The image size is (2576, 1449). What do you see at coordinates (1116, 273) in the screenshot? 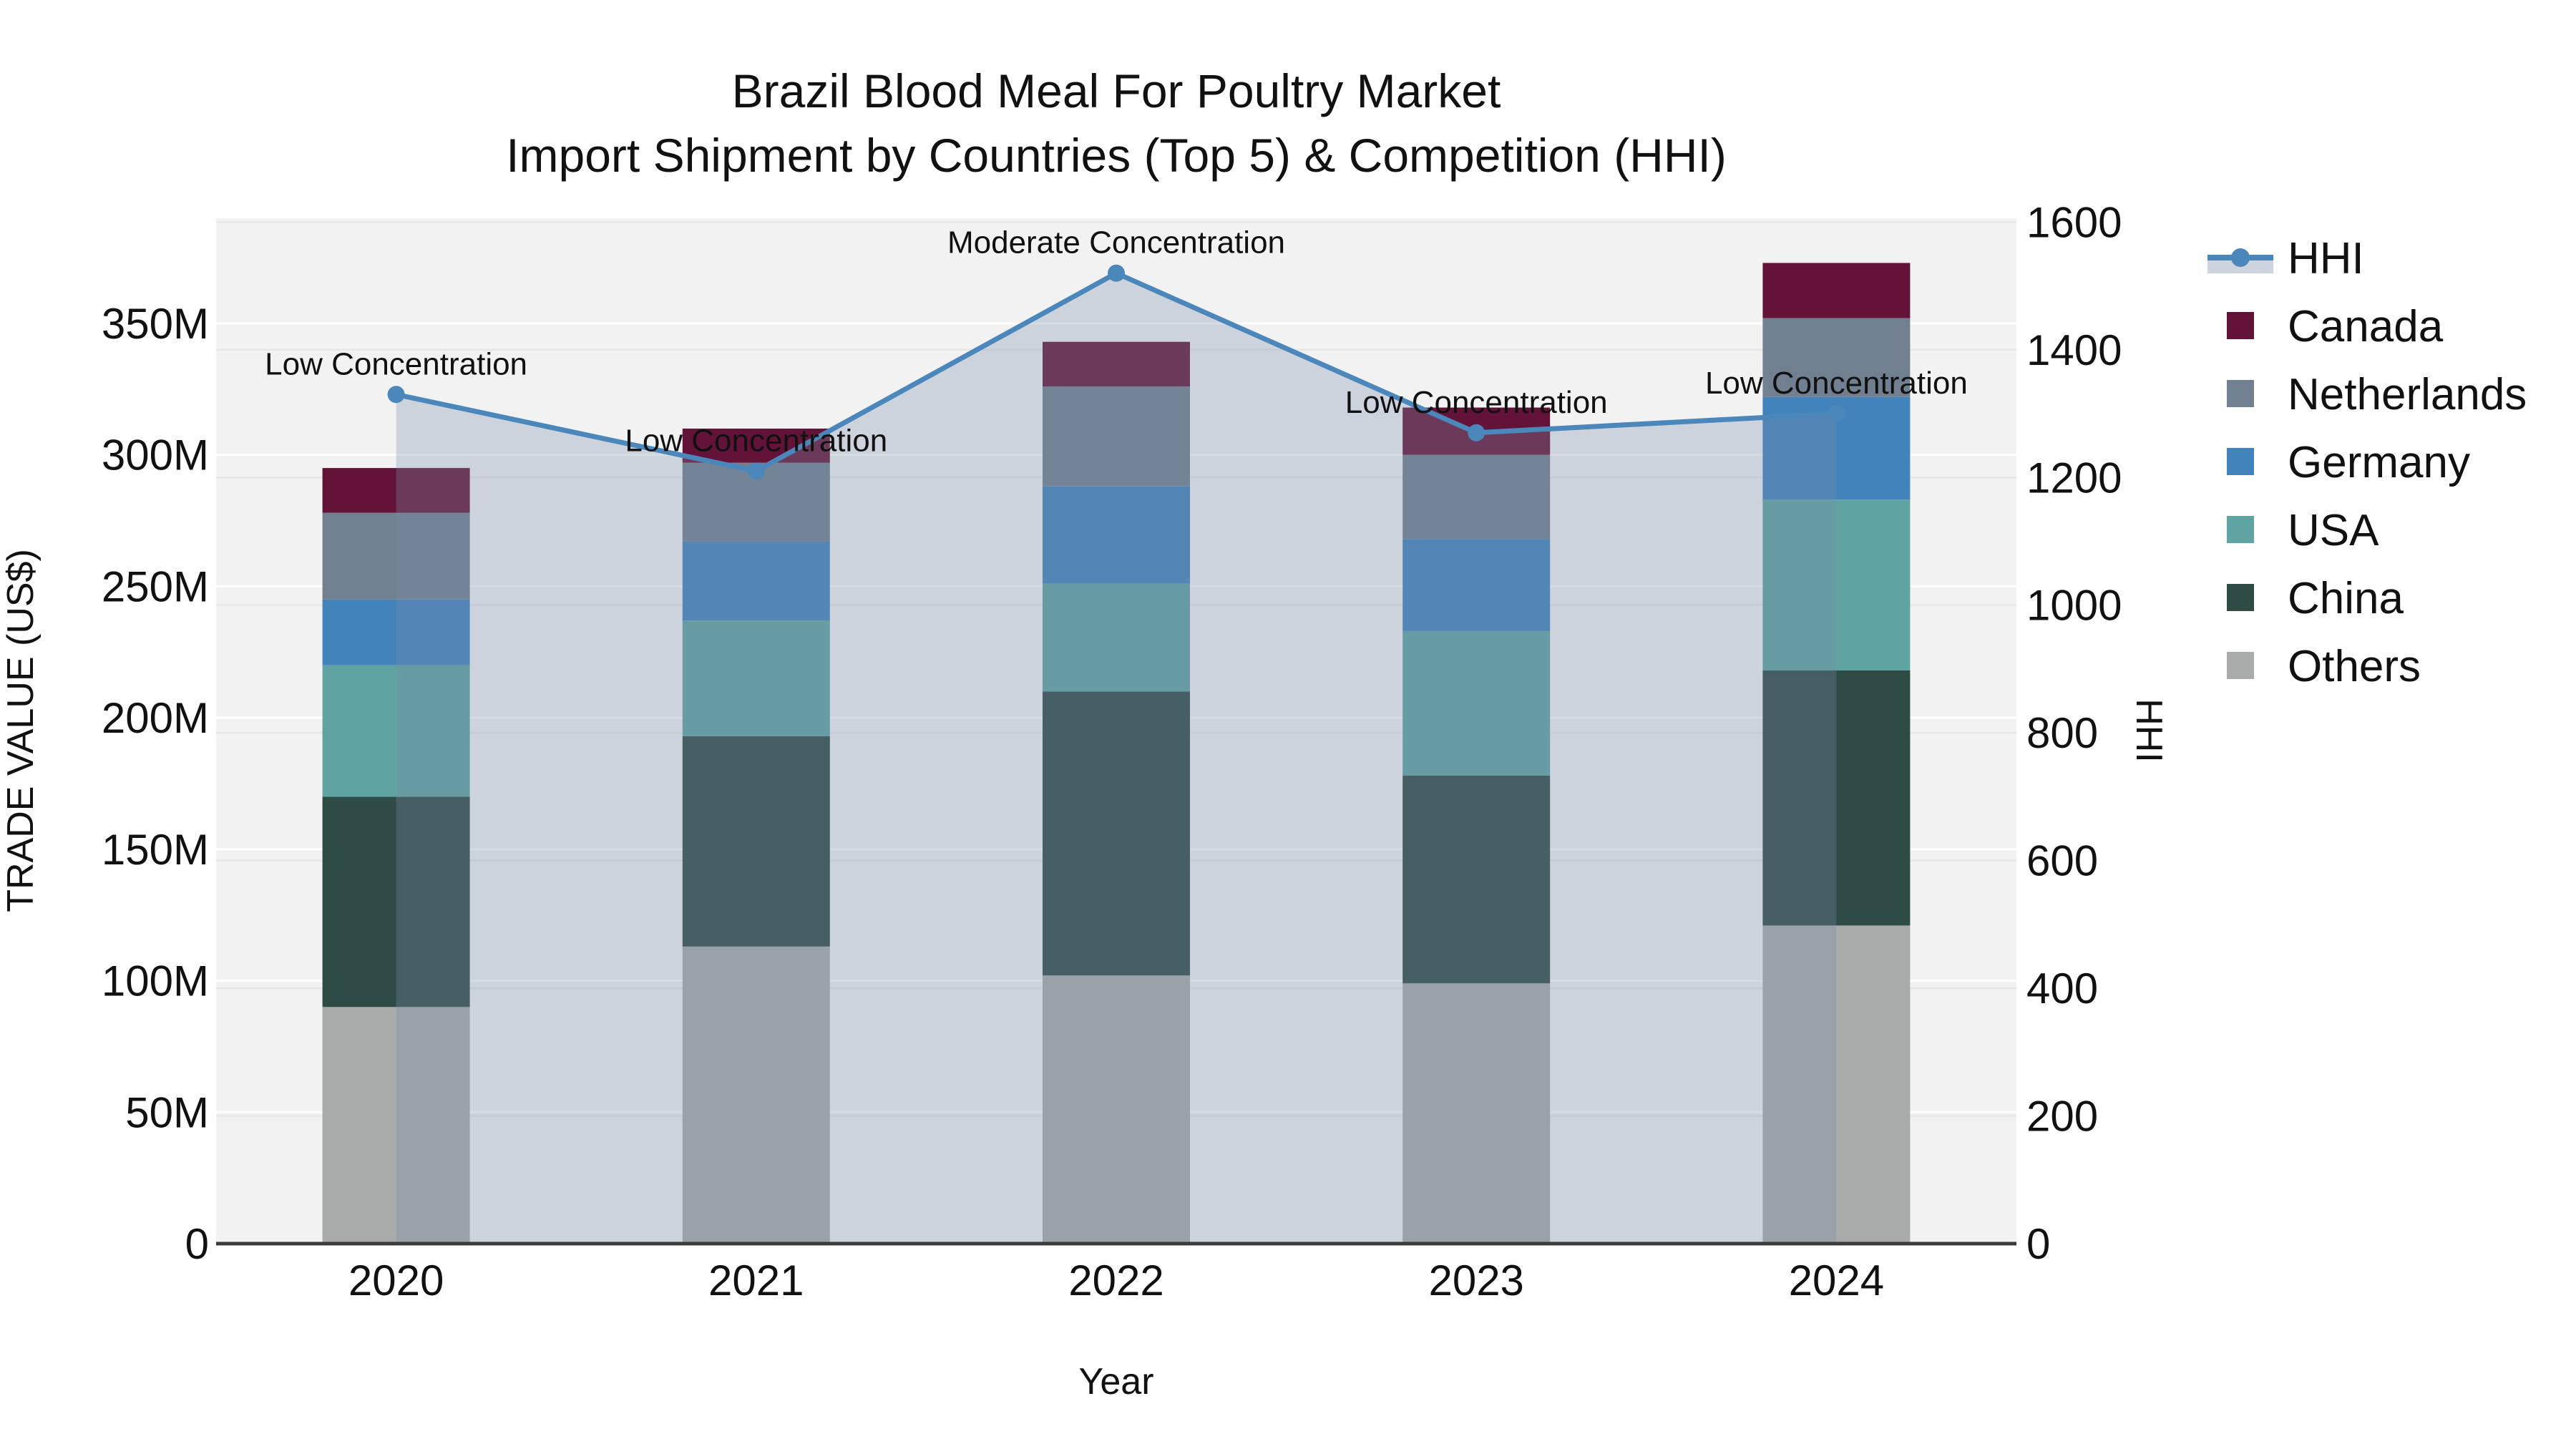
I see `hhi-marker-2022` at bounding box center [1116, 273].